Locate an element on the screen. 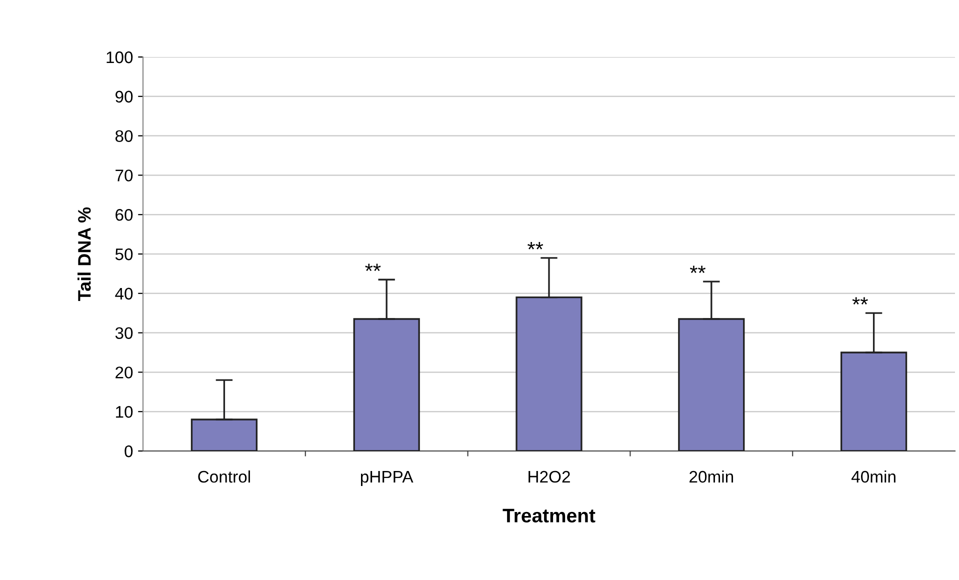 The width and height of the screenshot is (959, 580). y-tick-label: 0 is located at coordinates (128, 451).